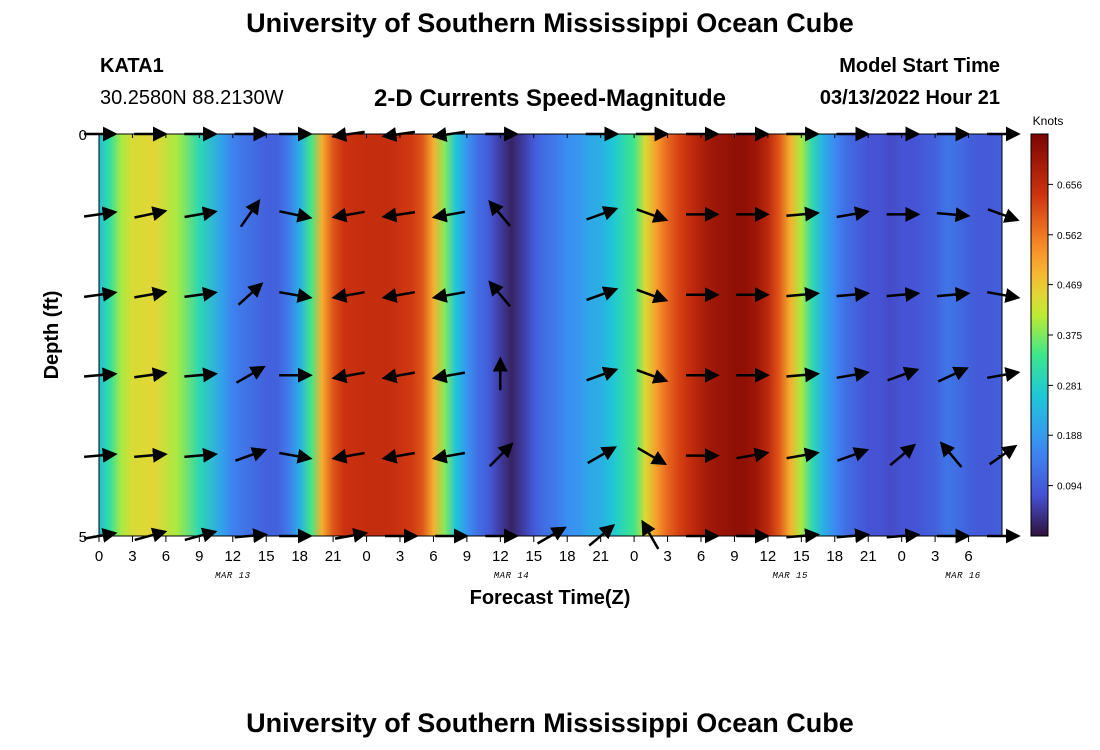 Image resolution: width=1100 pixels, height=750 pixels. I want to click on x-axis-label: Forecast Time(Z), so click(550, 598).